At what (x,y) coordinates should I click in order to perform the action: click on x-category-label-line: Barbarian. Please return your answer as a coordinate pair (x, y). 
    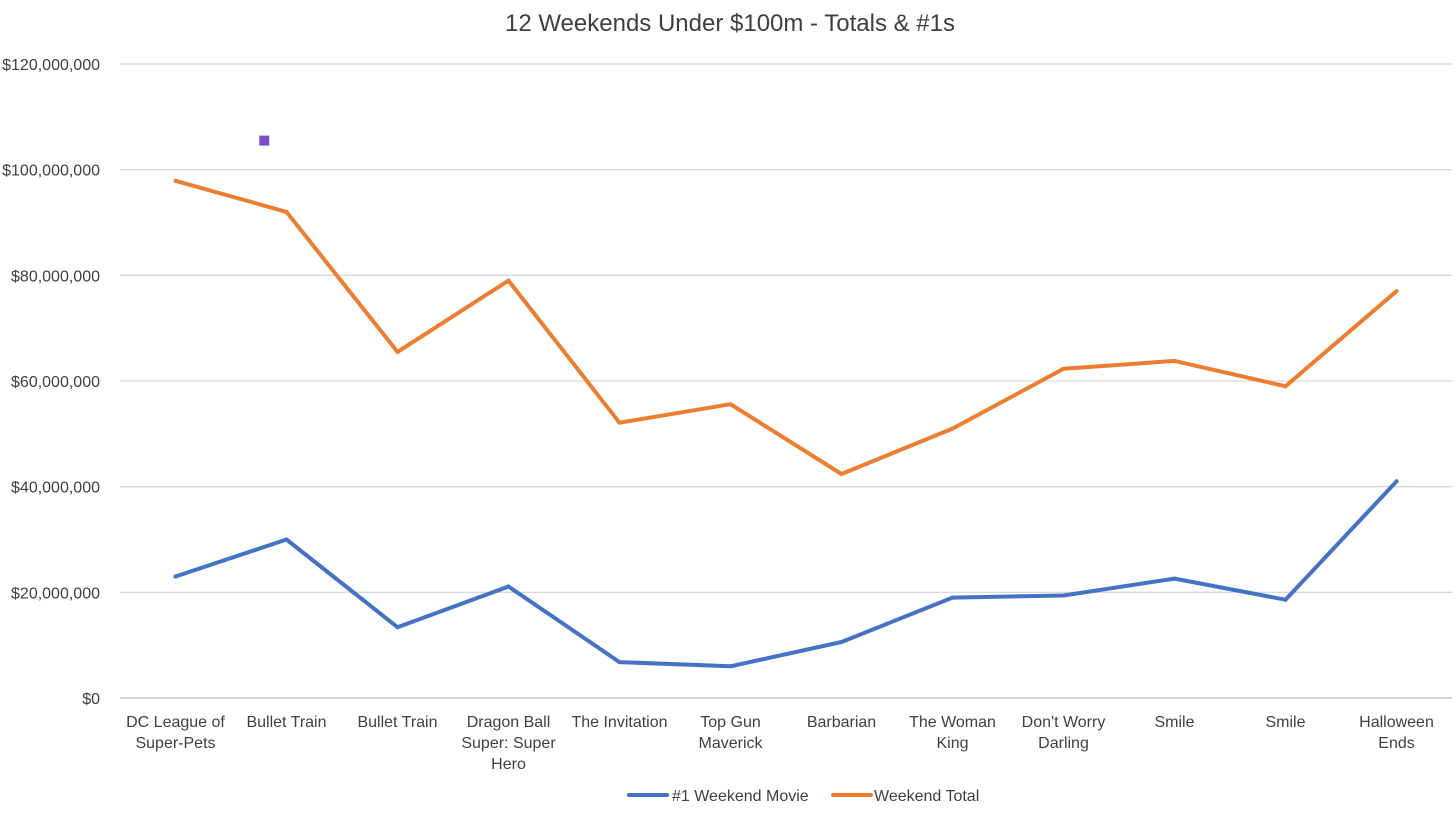
    Looking at the image, I should click on (841, 722).